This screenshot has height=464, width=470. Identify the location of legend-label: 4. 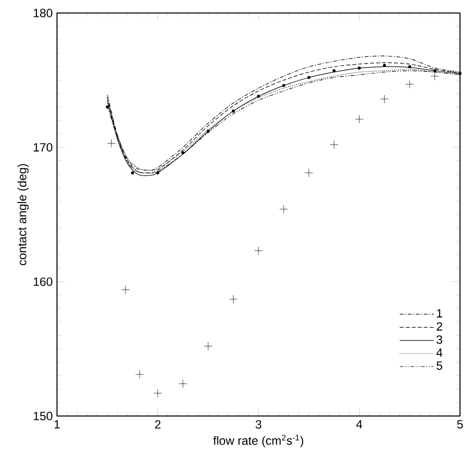
(439, 352).